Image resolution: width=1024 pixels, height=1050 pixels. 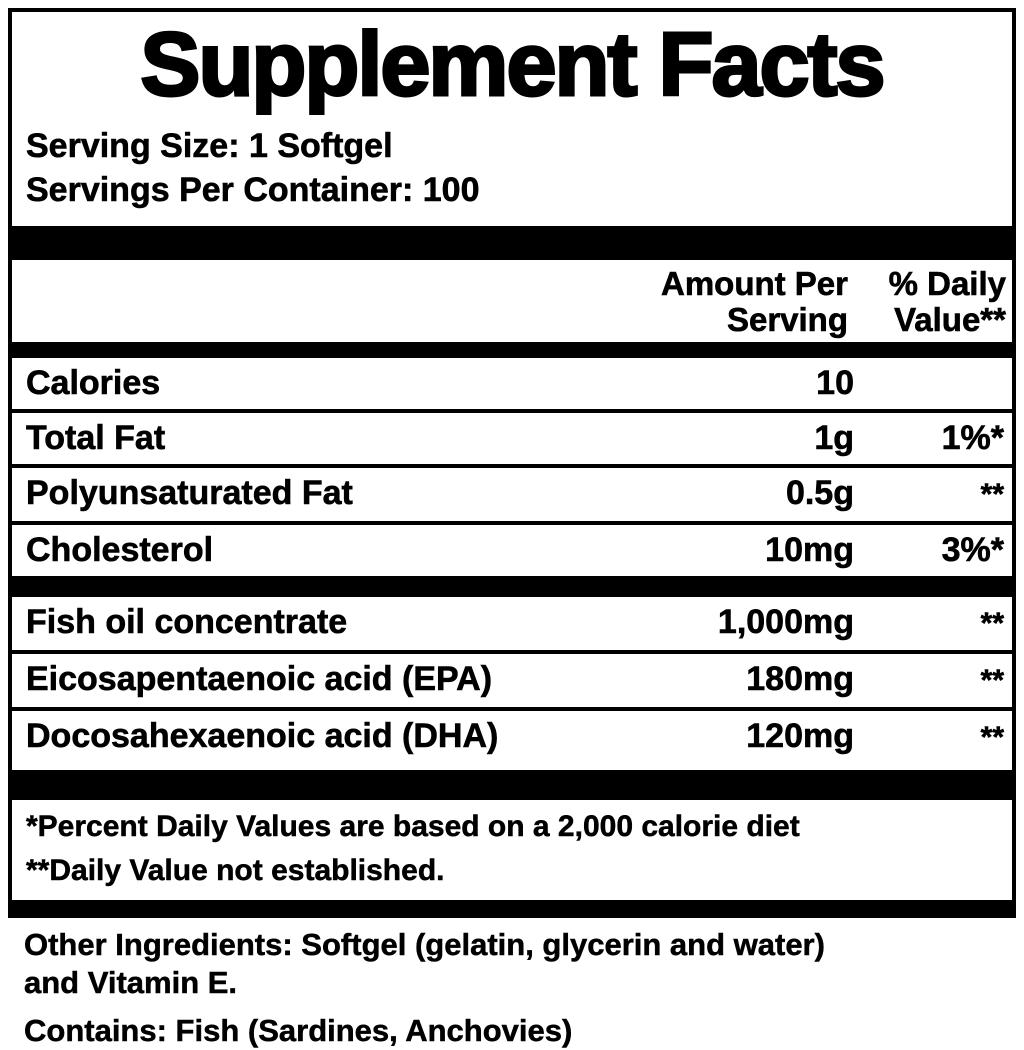 What do you see at coordinates (96, 438) in the screenshot?
I see `nutrient-name: Total Fat` at bounding box center [96, 438].